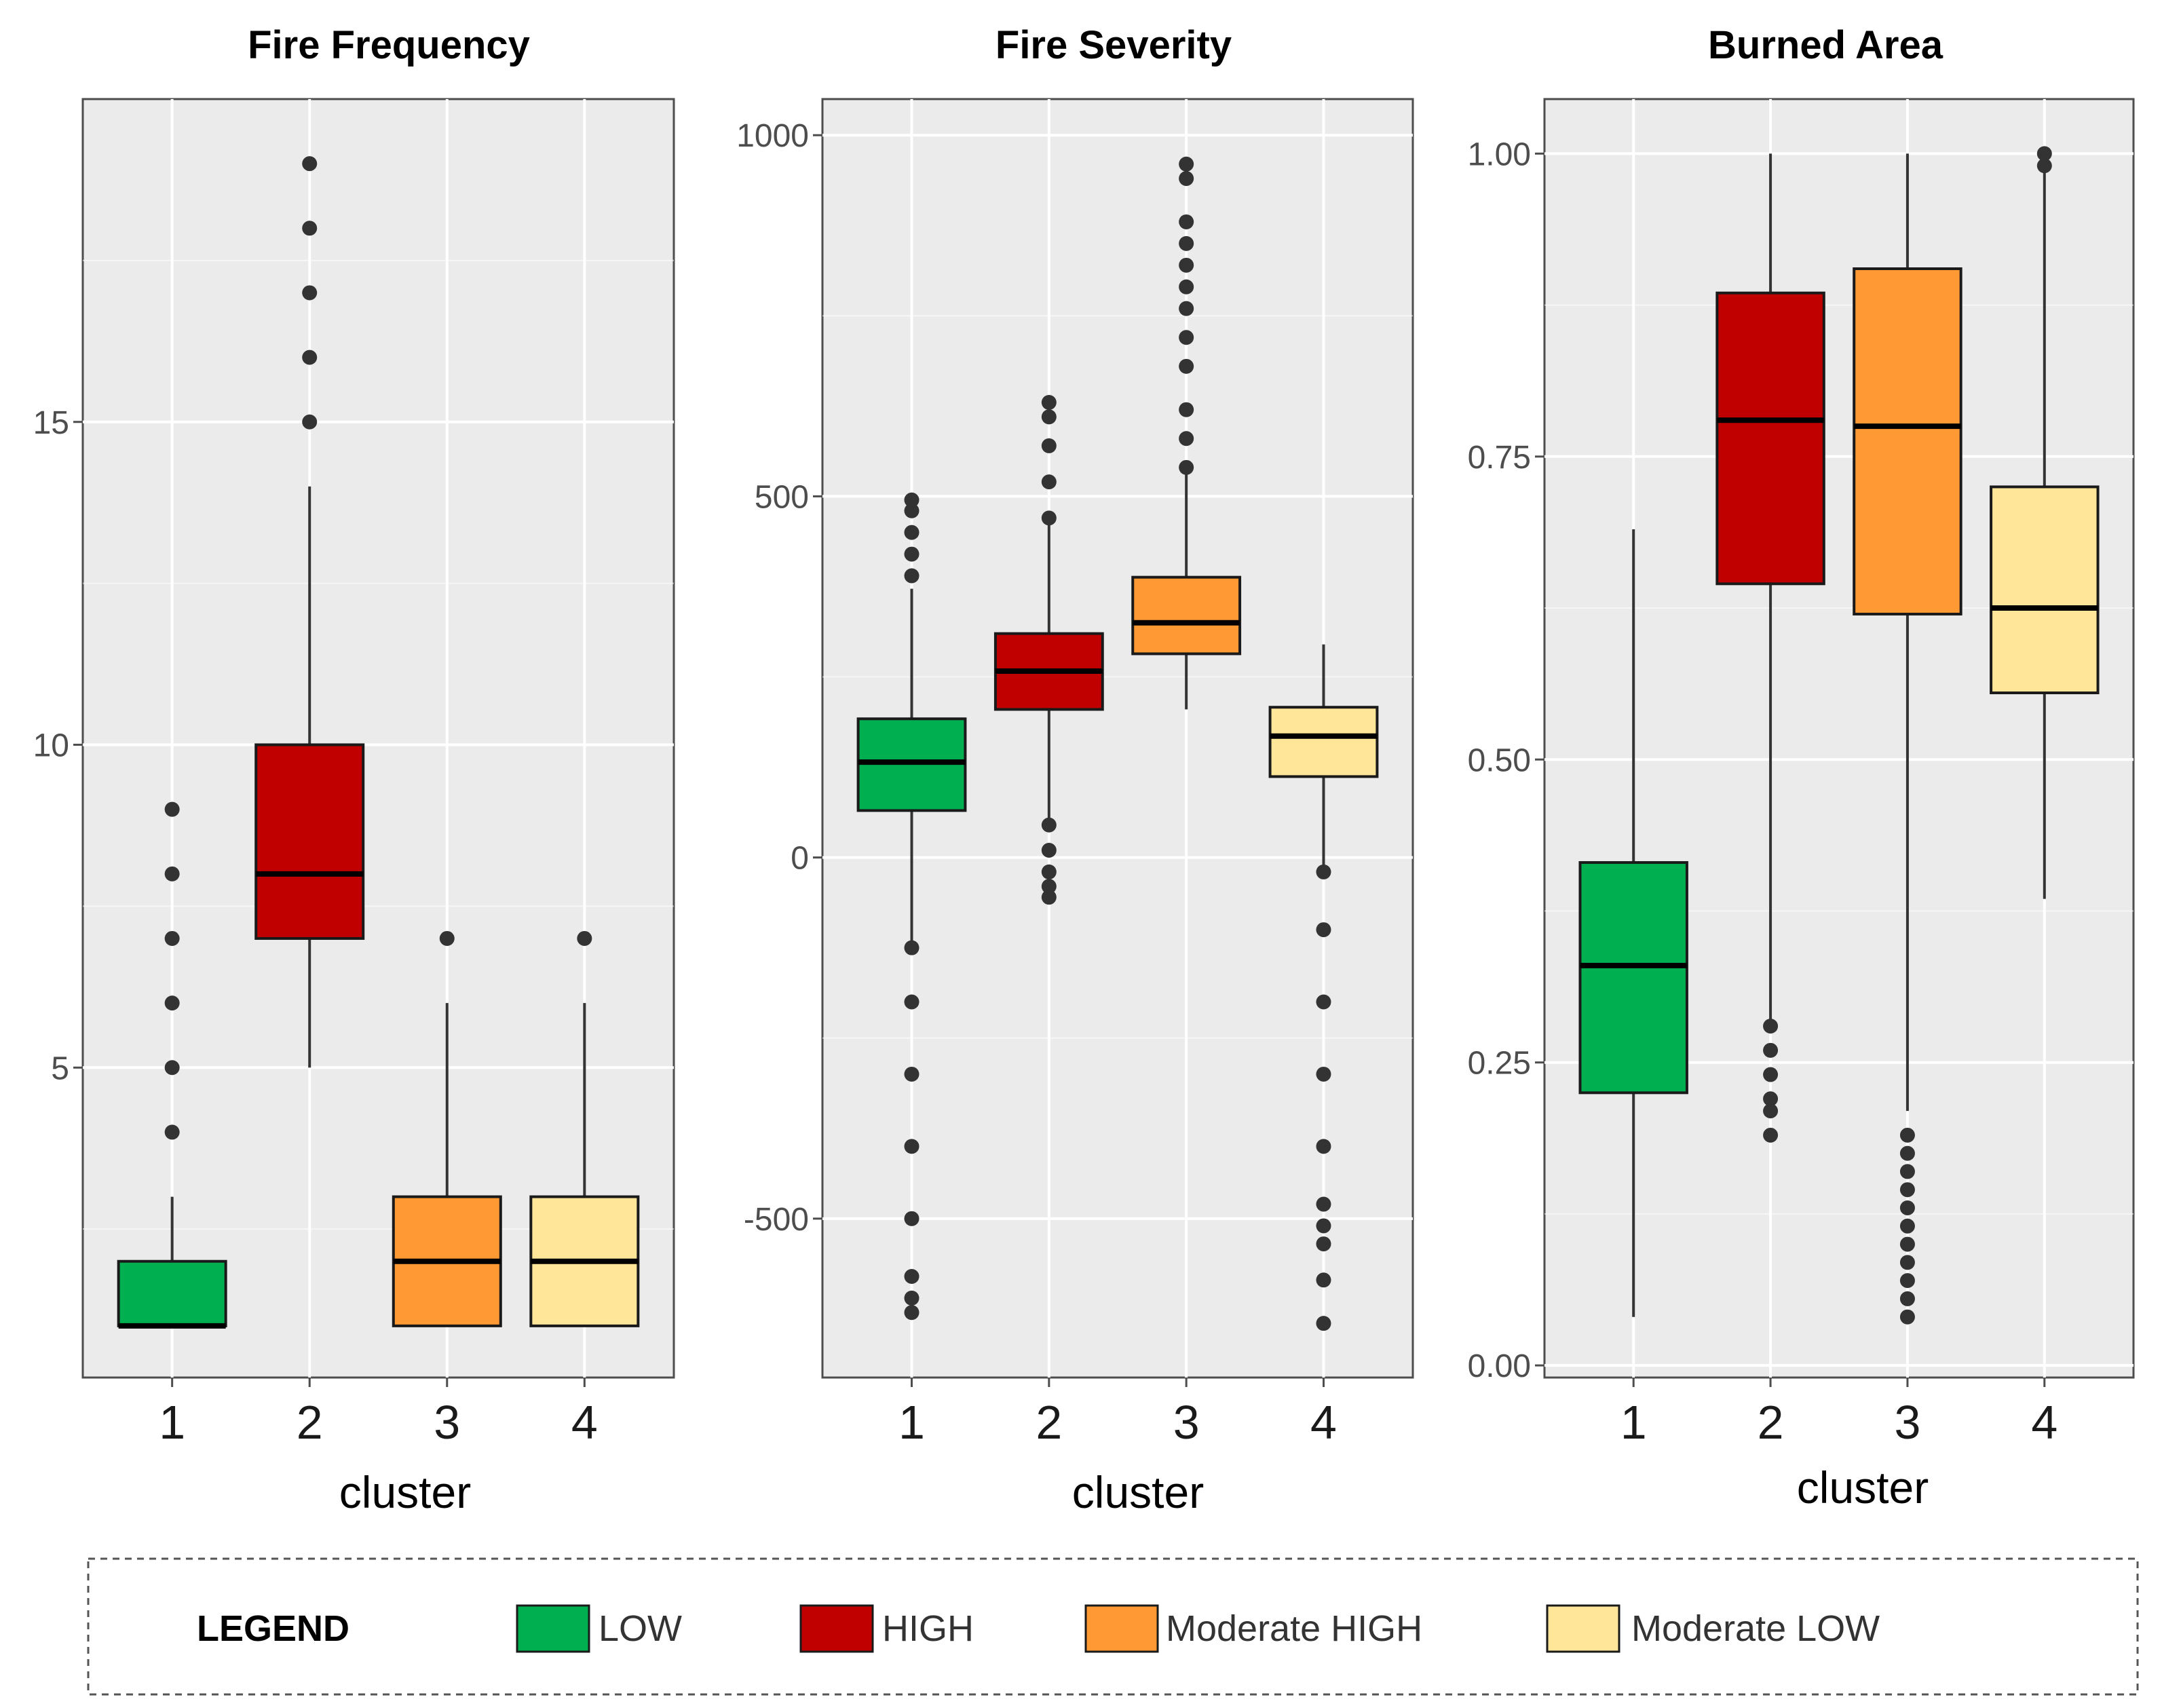  Describe the element at coordinates (640, 1628) in the screenshot. I see `legend-label-low: LOW` at that location.